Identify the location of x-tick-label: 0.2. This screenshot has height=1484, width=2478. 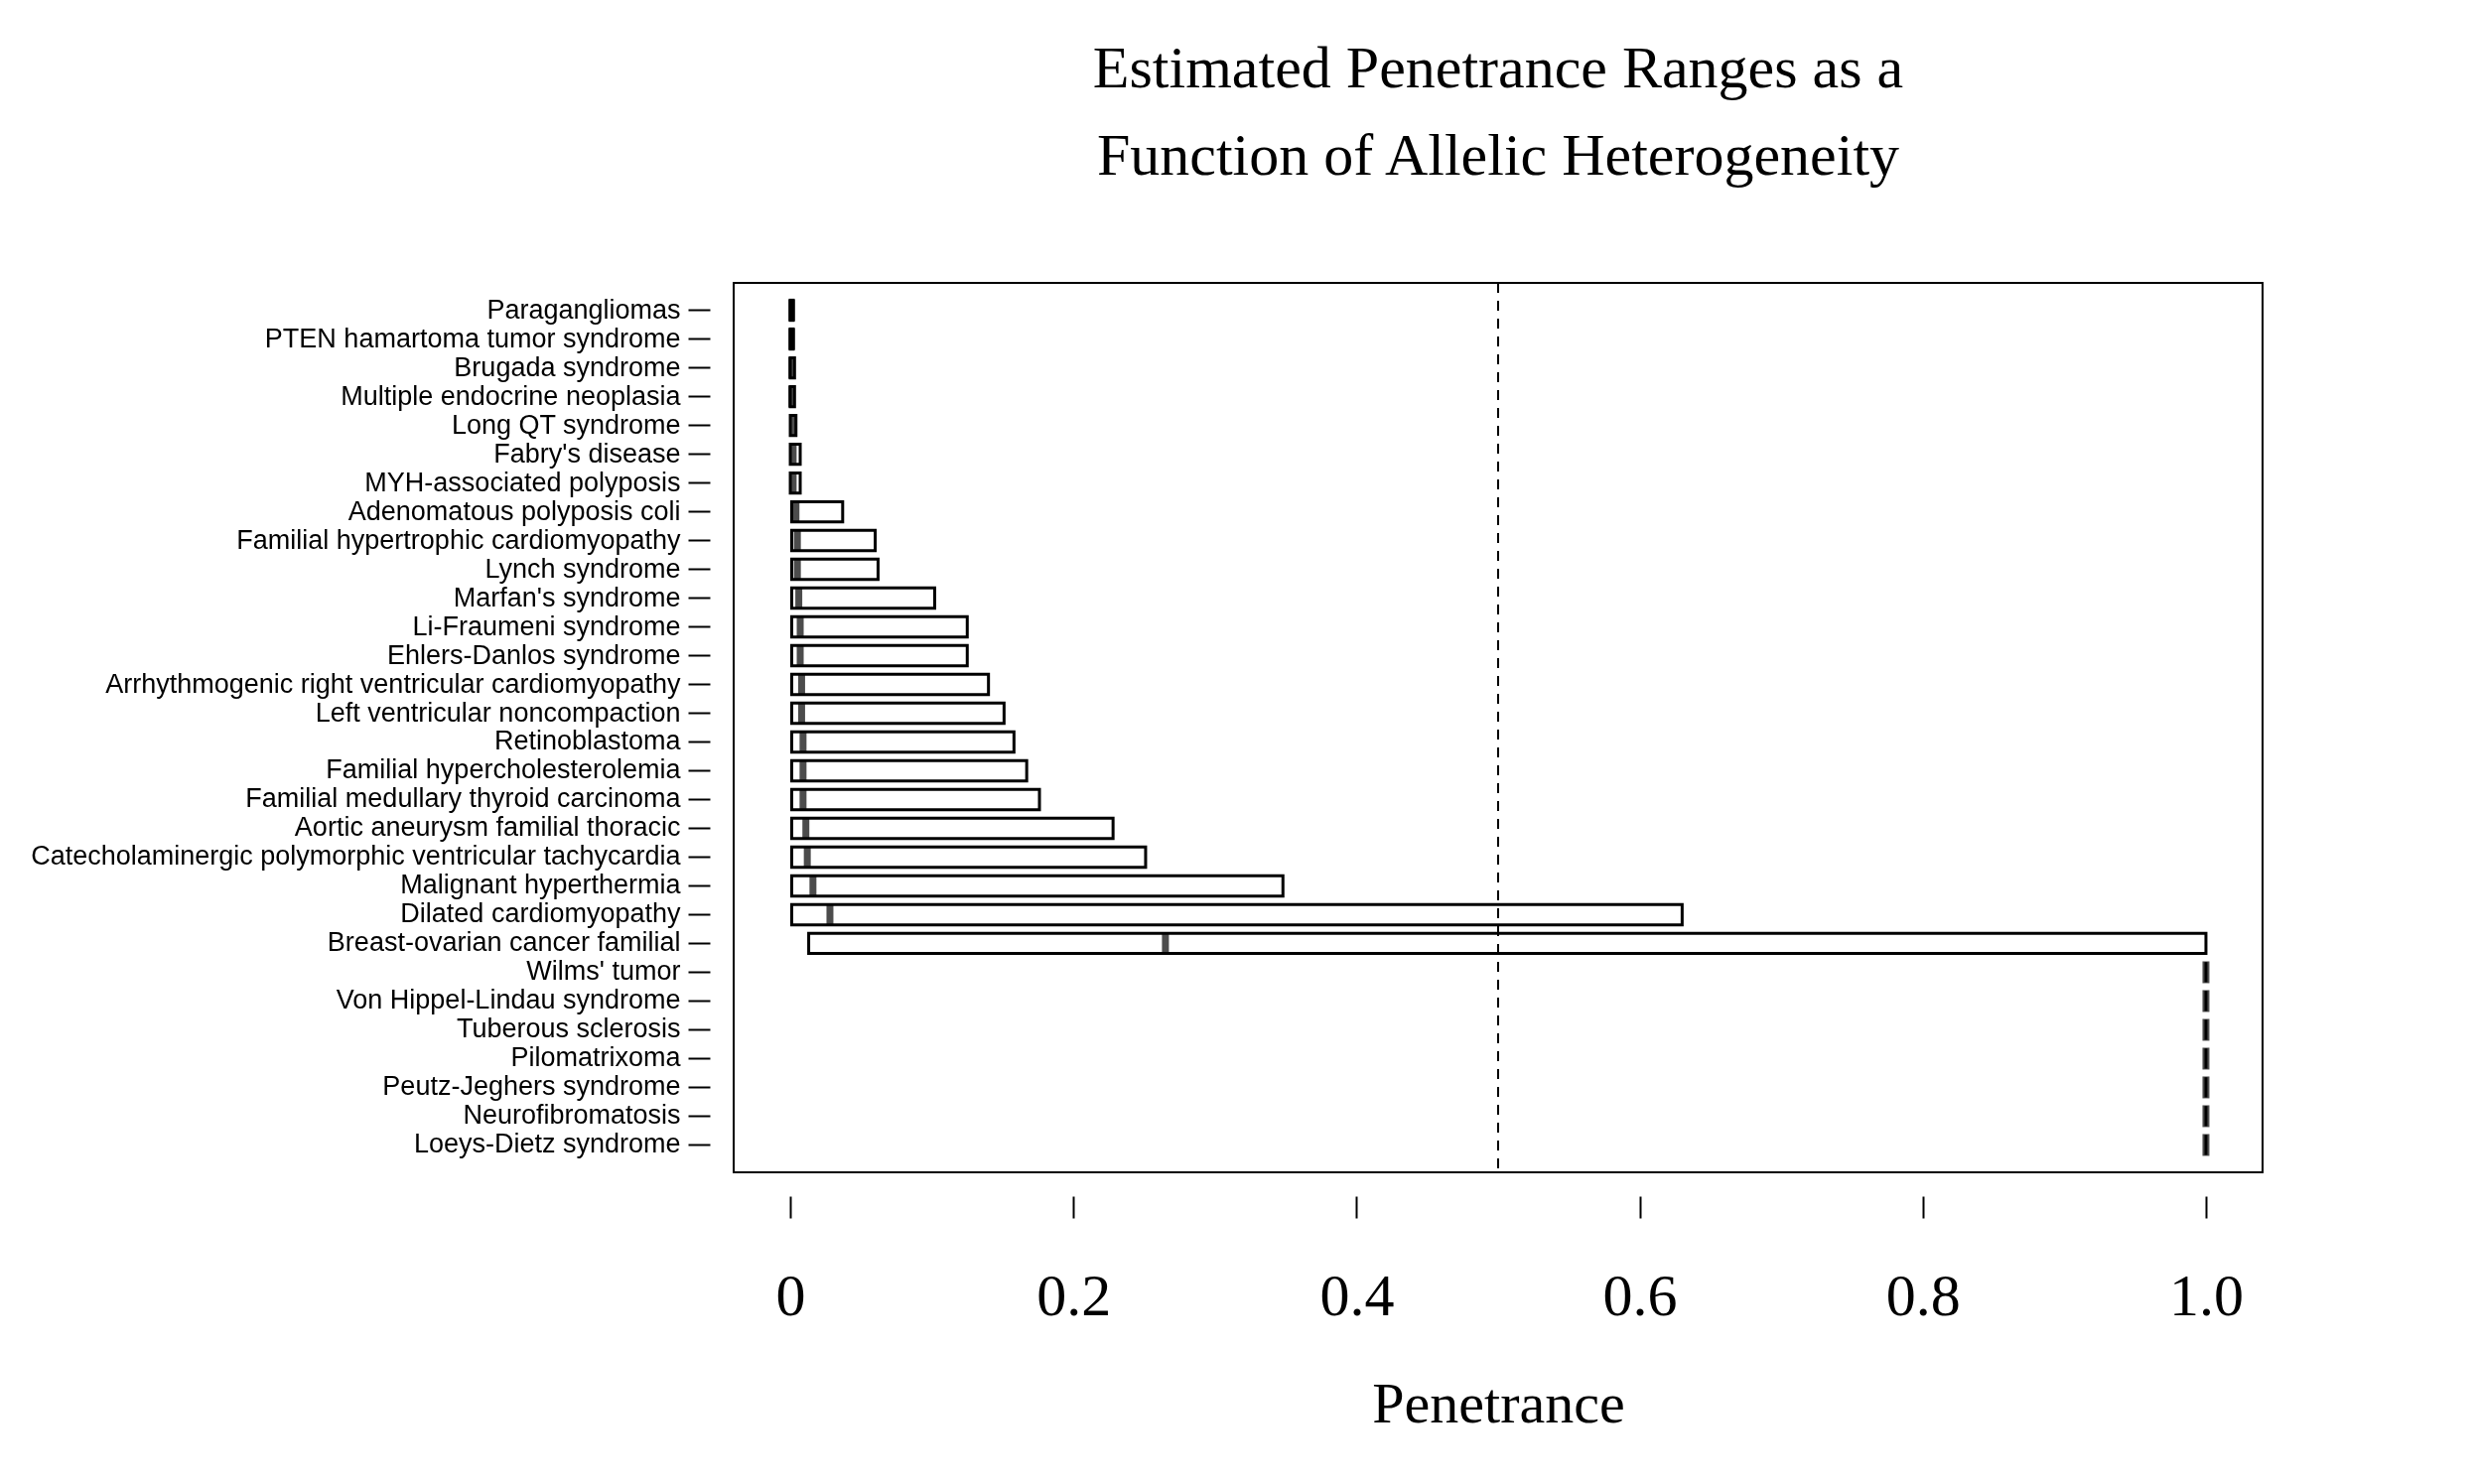
(1074, 1295).